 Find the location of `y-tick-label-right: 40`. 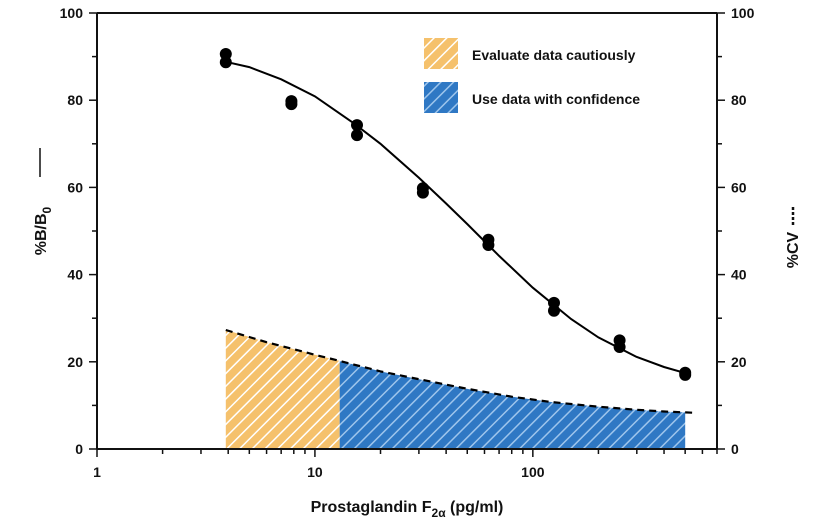

y-tick-label-right: 40 is located at coordinates (739, 275).